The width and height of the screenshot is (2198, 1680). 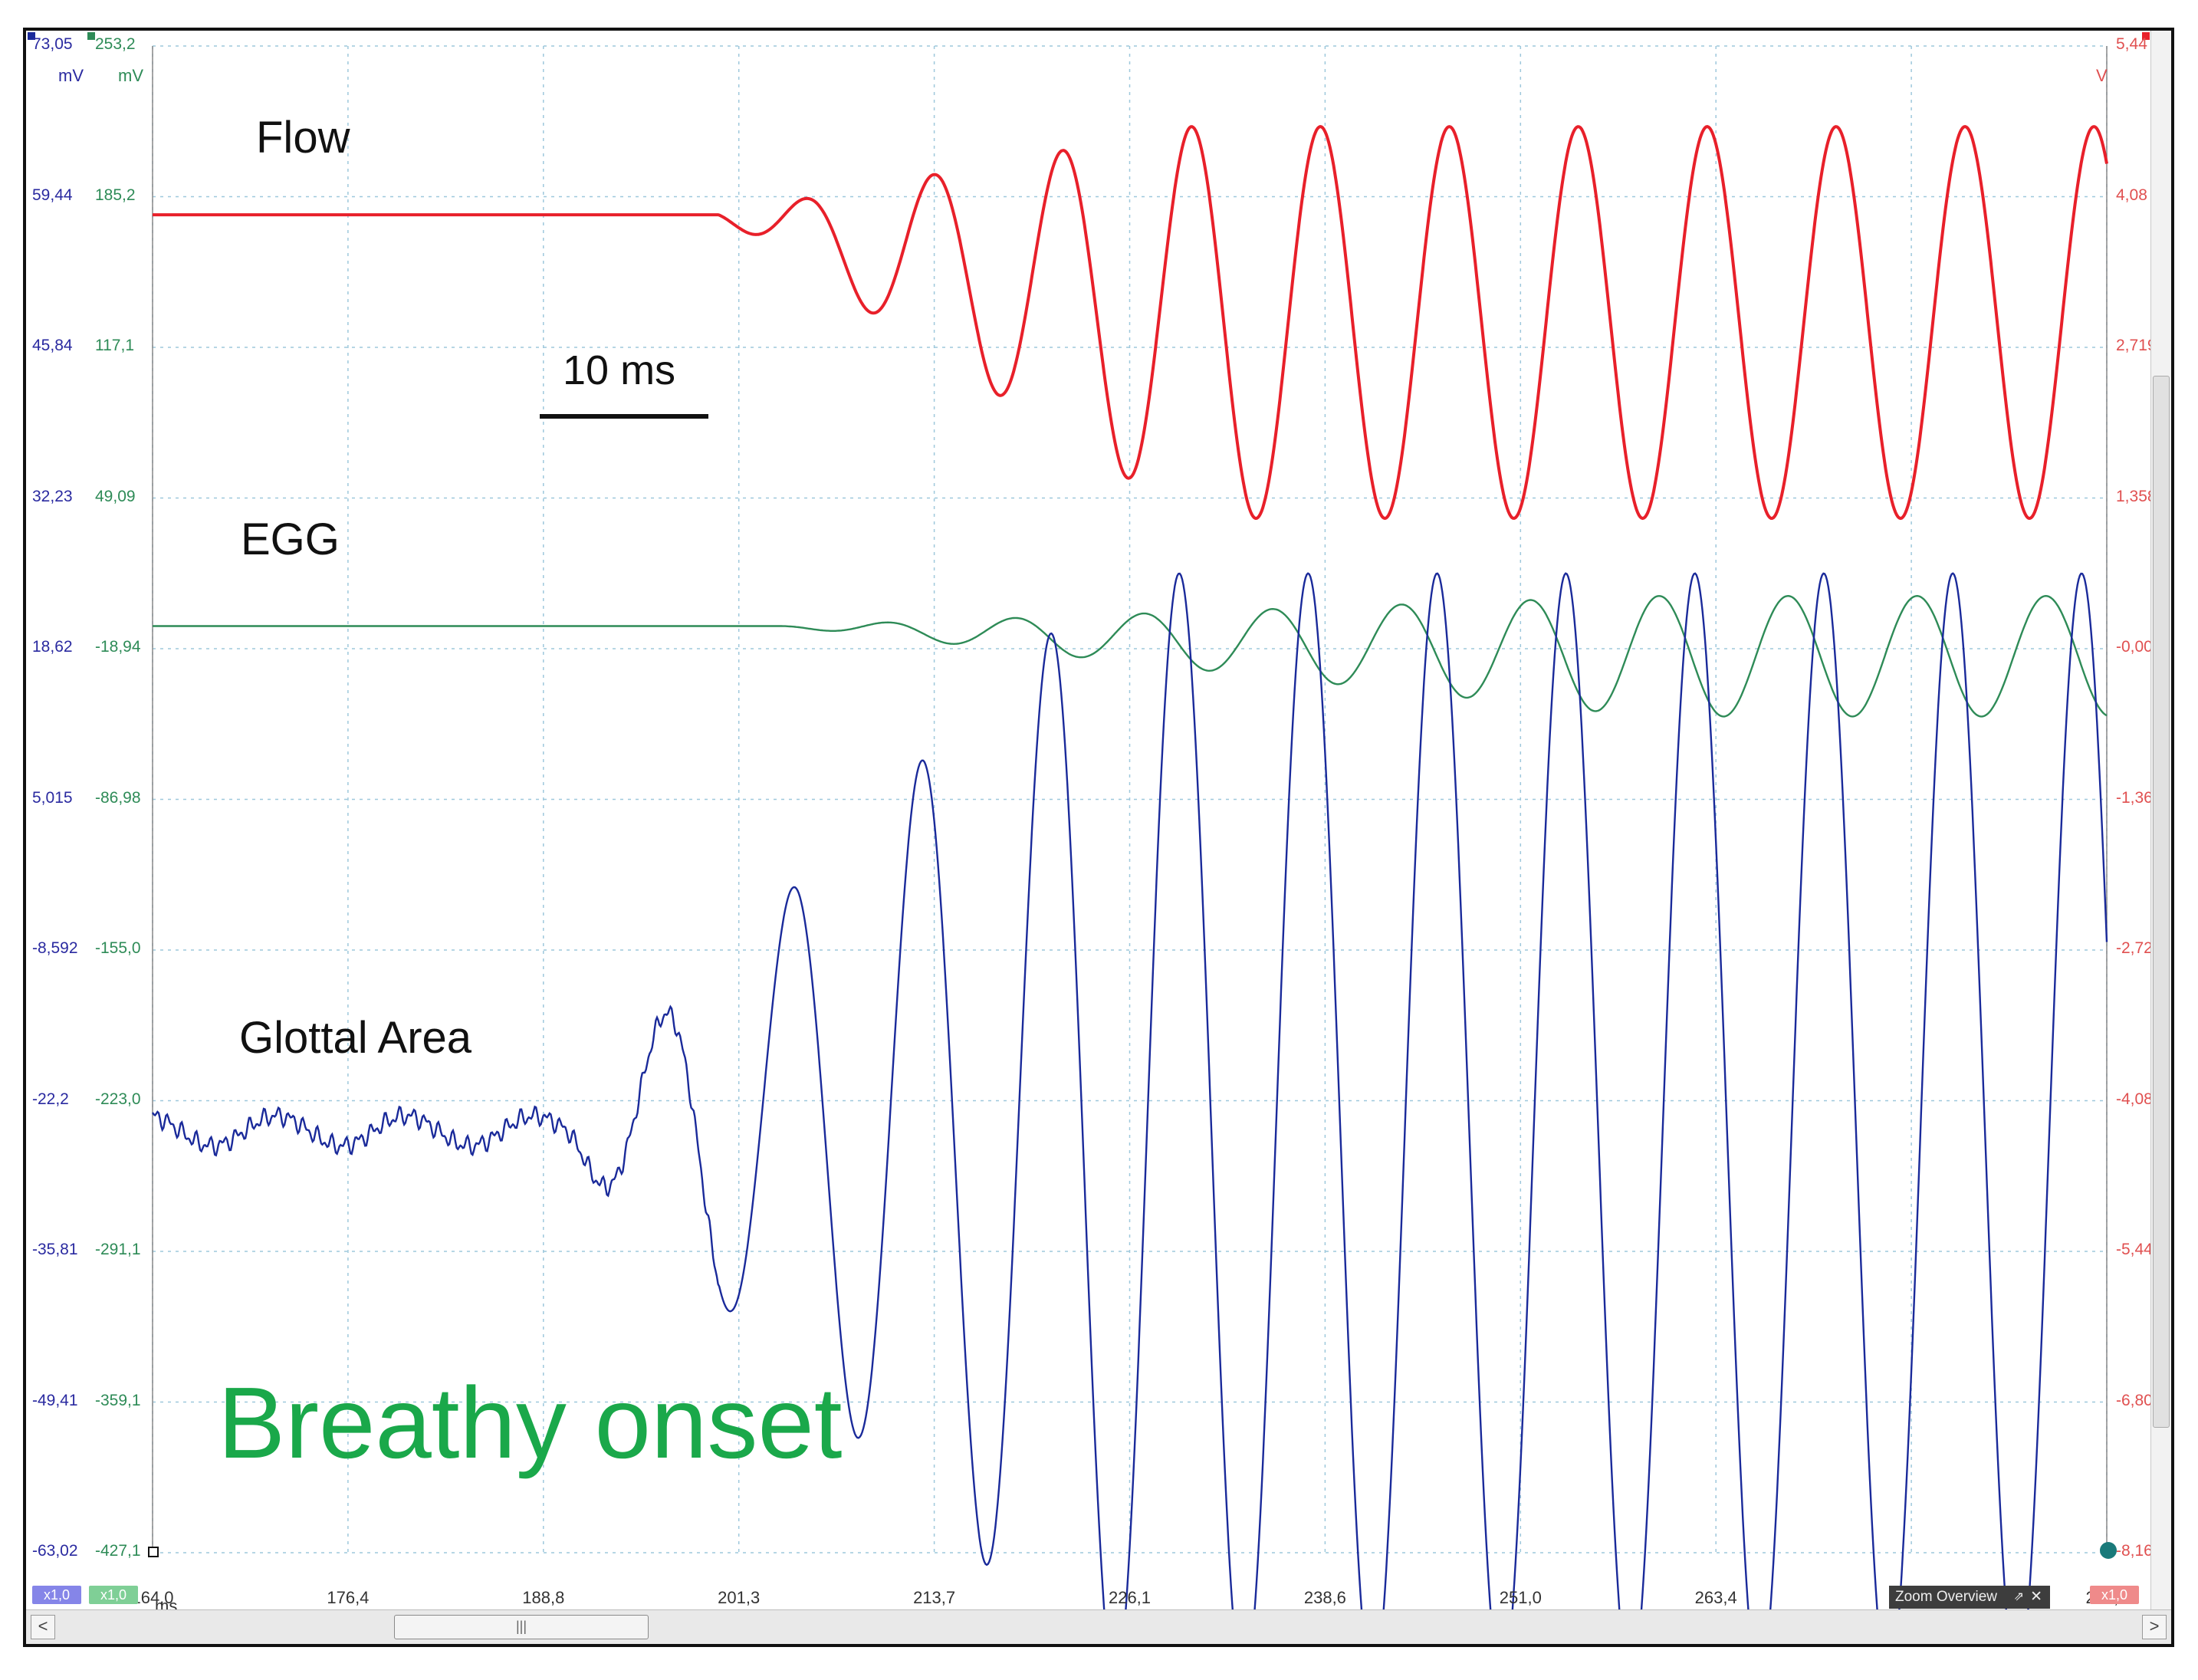 I want to click on y-unit-blue: mV, so click(x=71, y=75).